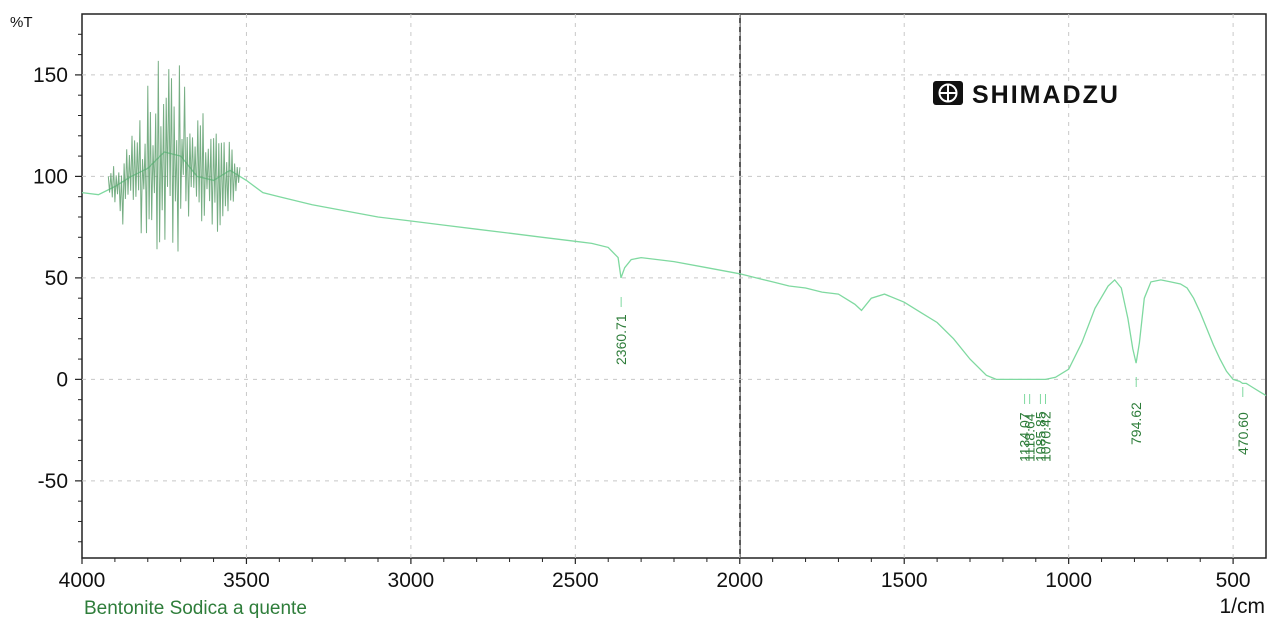 The width and height of the screenshot is (1267, 618). Describe the element at coordinates (1233, 580) in the screenshot. I see `x-tick-label: 500` at that location.